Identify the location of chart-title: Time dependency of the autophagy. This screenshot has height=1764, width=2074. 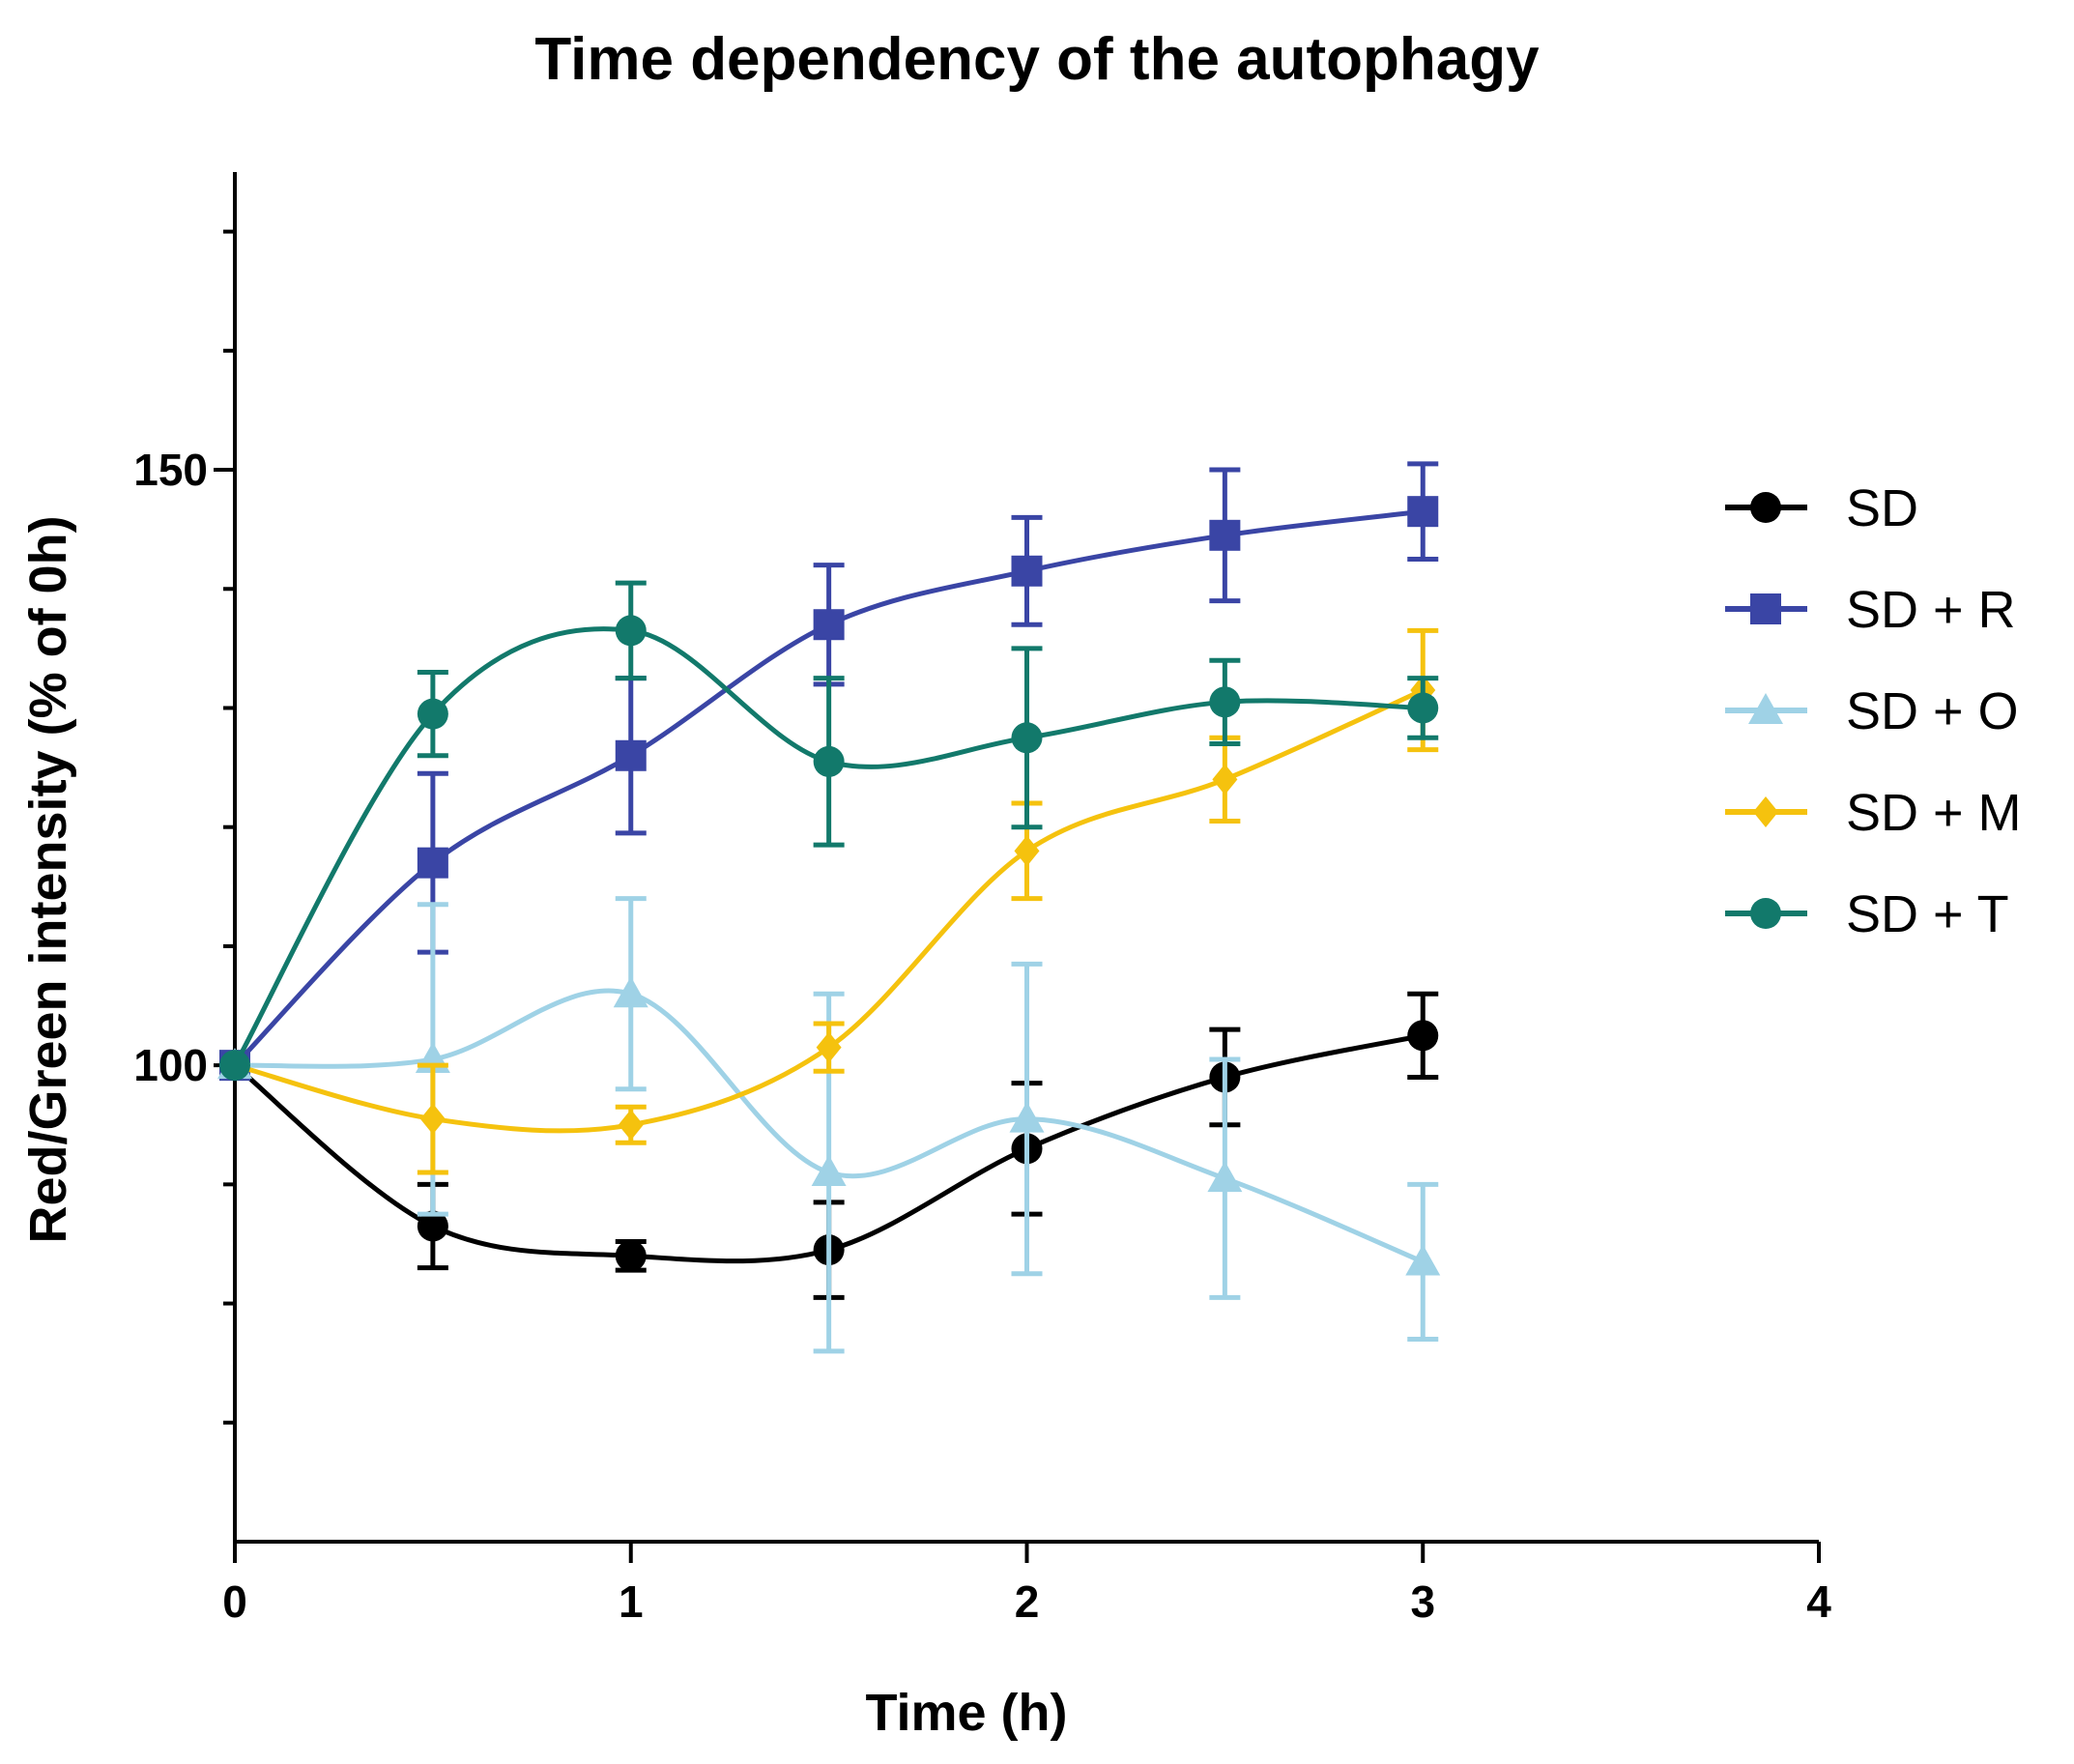
(1037, 59).